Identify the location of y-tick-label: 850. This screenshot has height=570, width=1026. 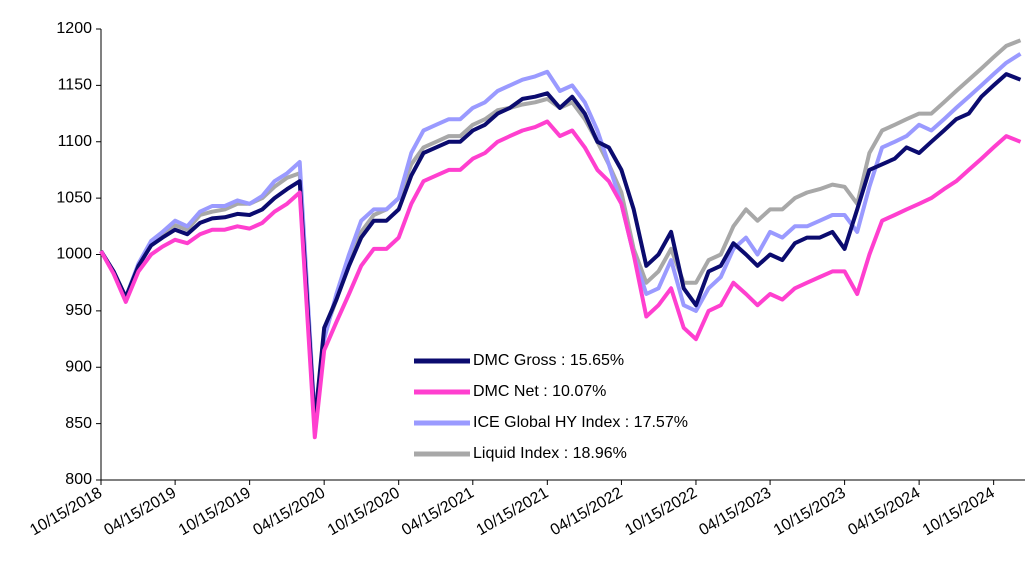
(78, 423).